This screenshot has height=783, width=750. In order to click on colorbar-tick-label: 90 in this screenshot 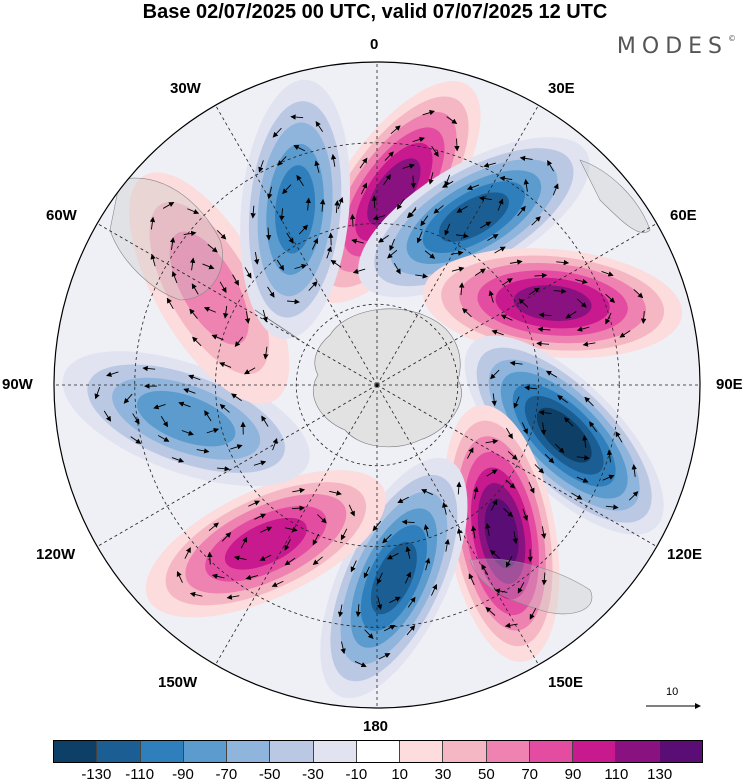, I will do `click(573, 774)`.